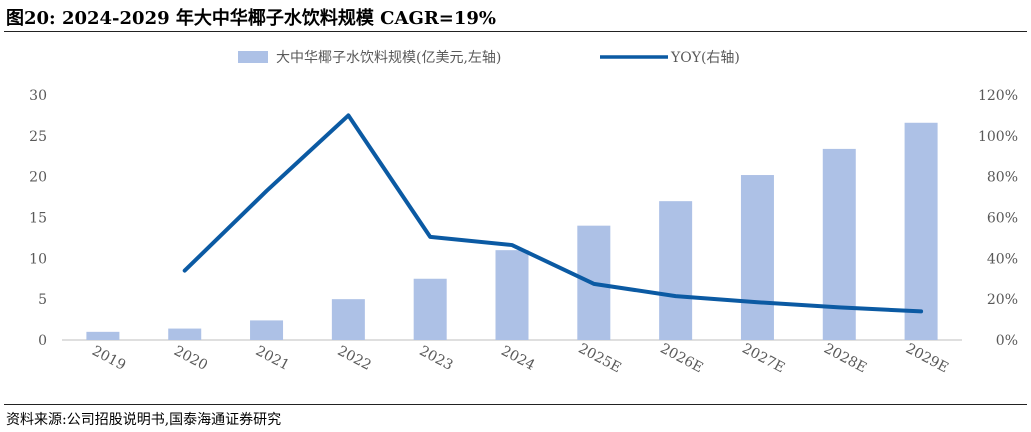  I want to click on legend: 大中华椰子水饮料规模(亿美元,左轴) YOY(右轴), so click(489, 58).